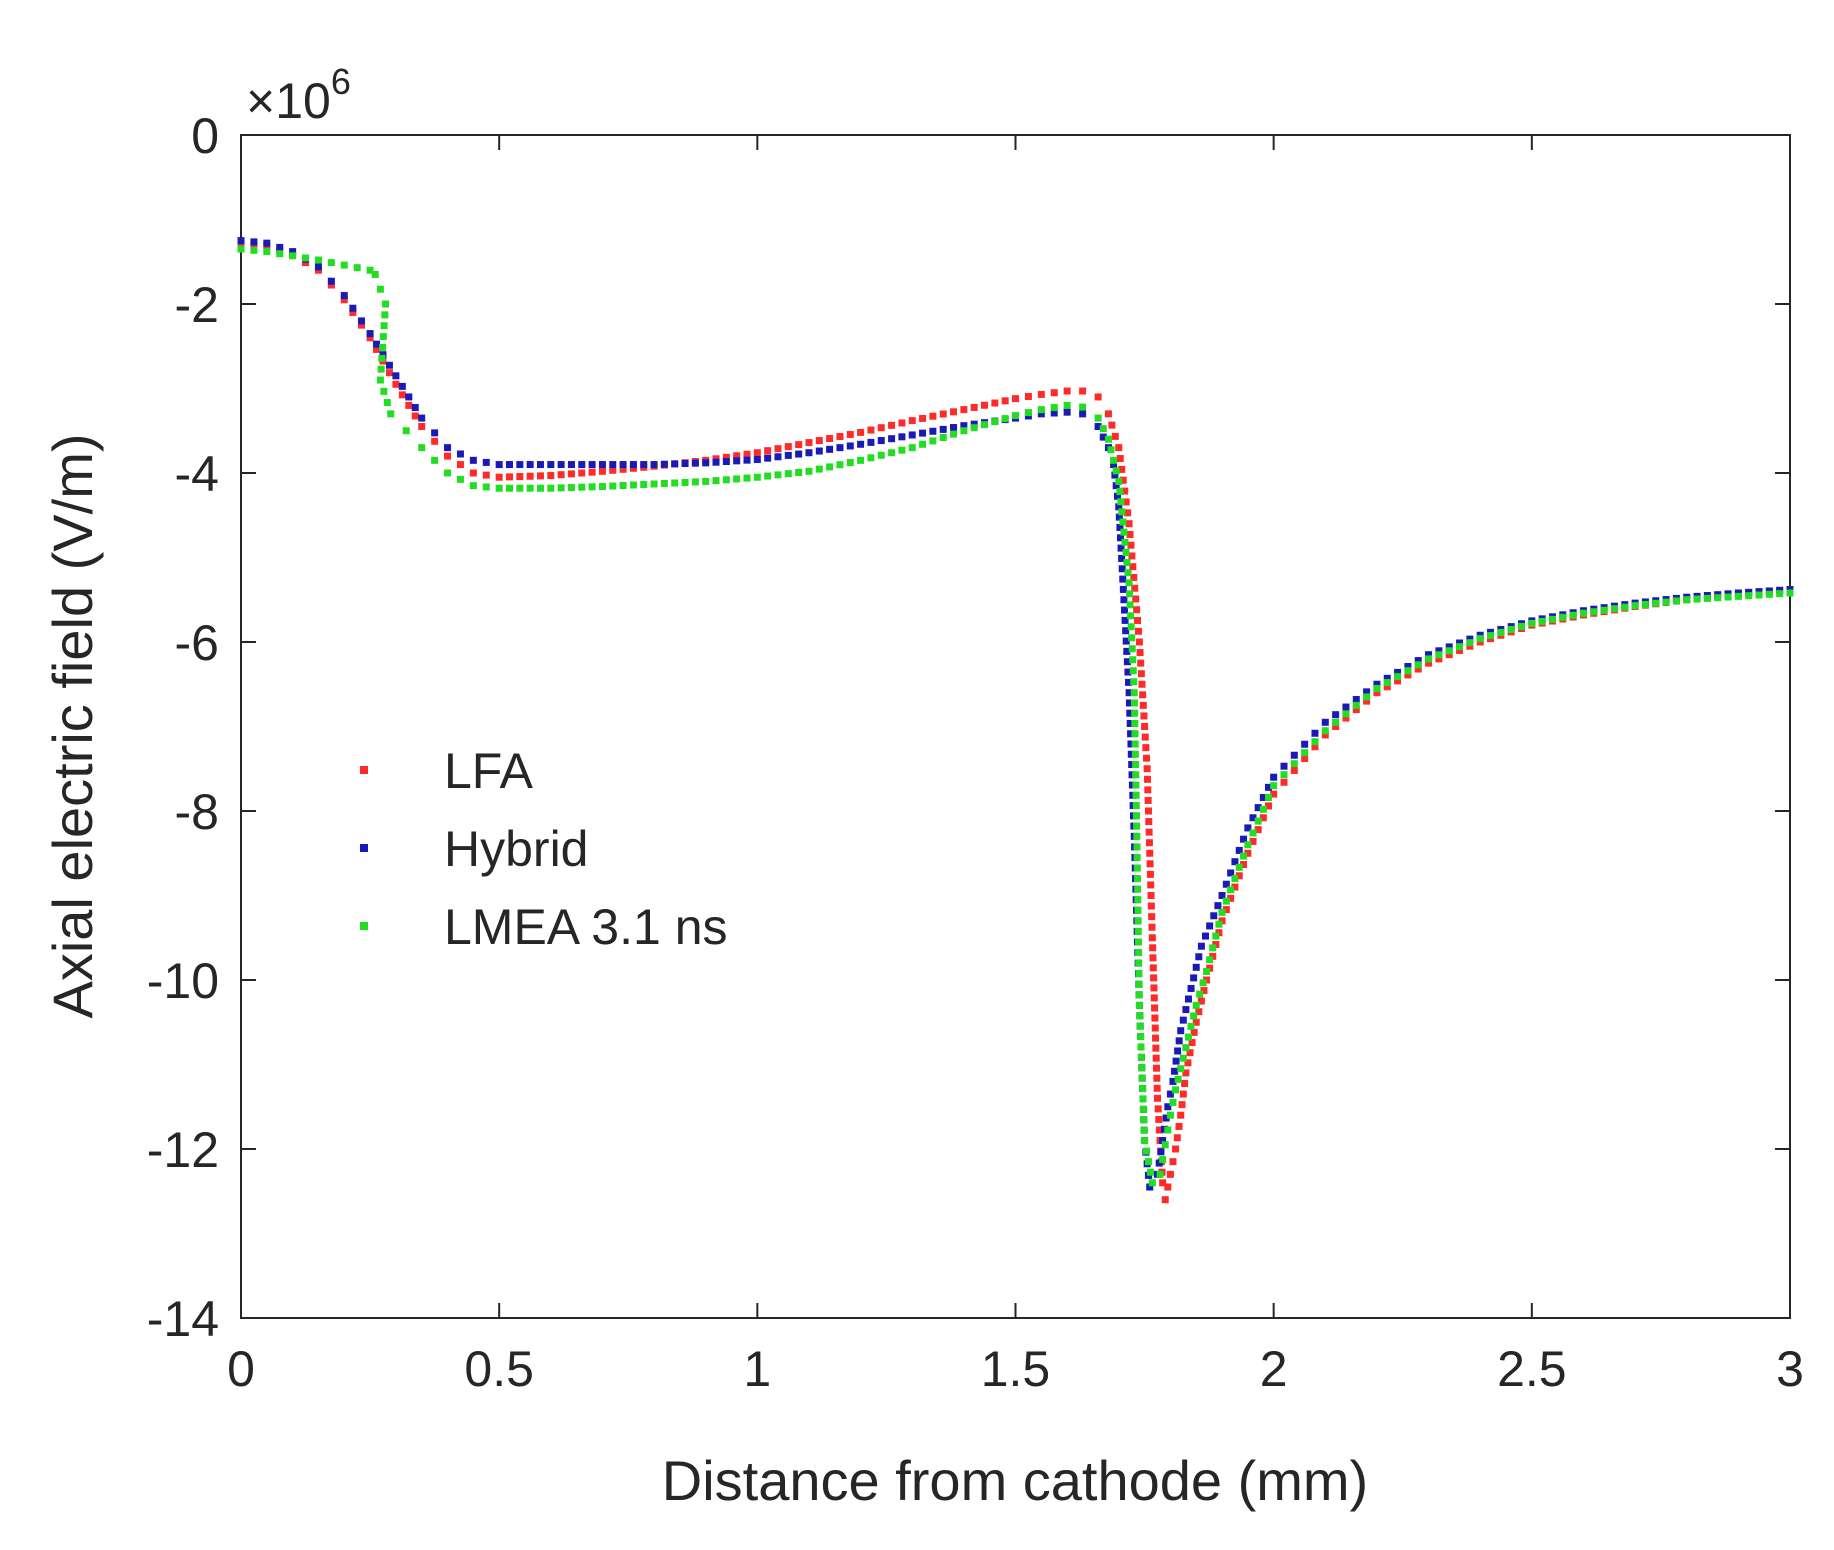 The image size is (1834, 1550). Describe the element at coordinates (183, 981) in the screenshot. I see `y-tick-label: -10` at that location.